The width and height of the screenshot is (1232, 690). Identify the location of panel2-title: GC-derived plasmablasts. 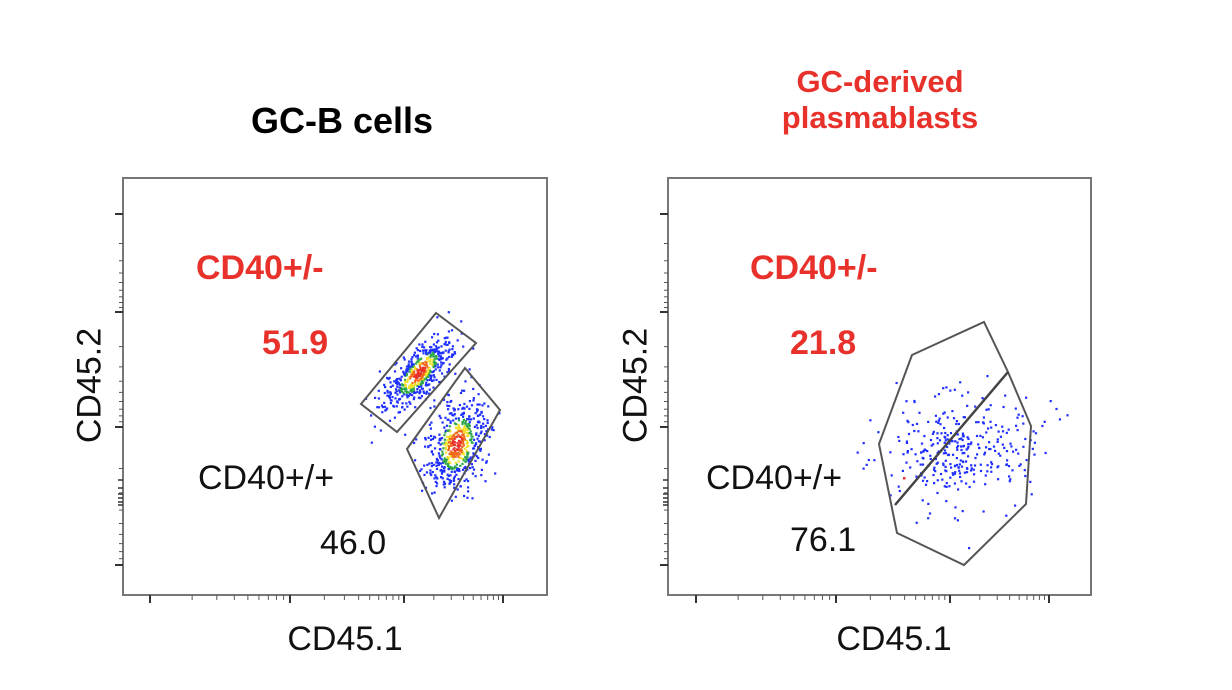
(880, 99).